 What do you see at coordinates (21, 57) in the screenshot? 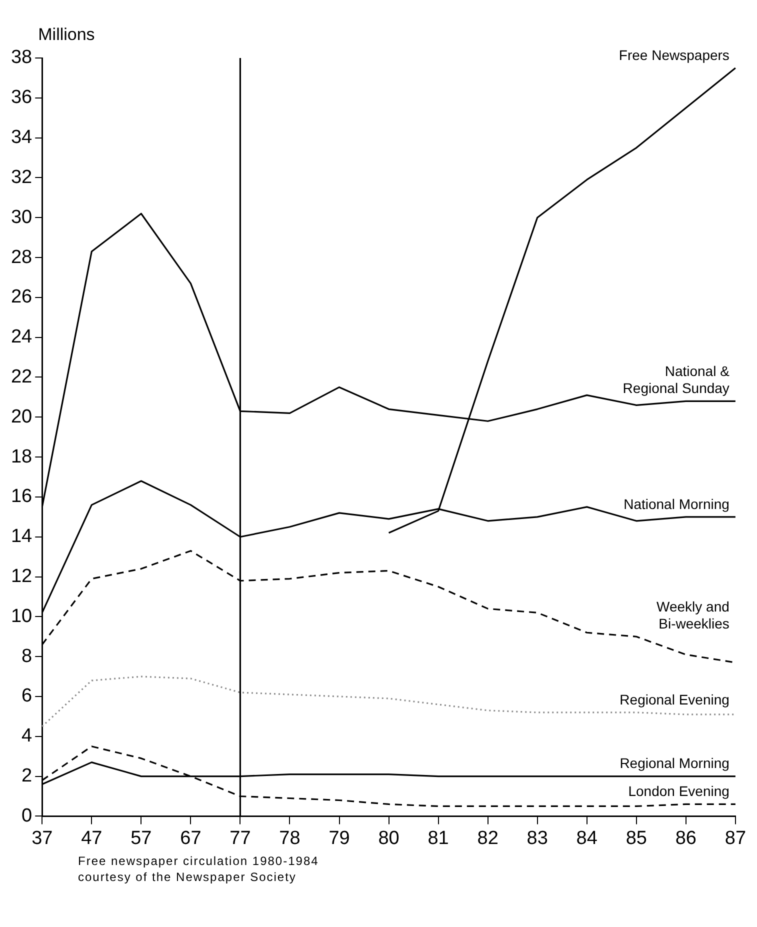
I see `y-tick-label: 38` at bounding box center [21, 57].